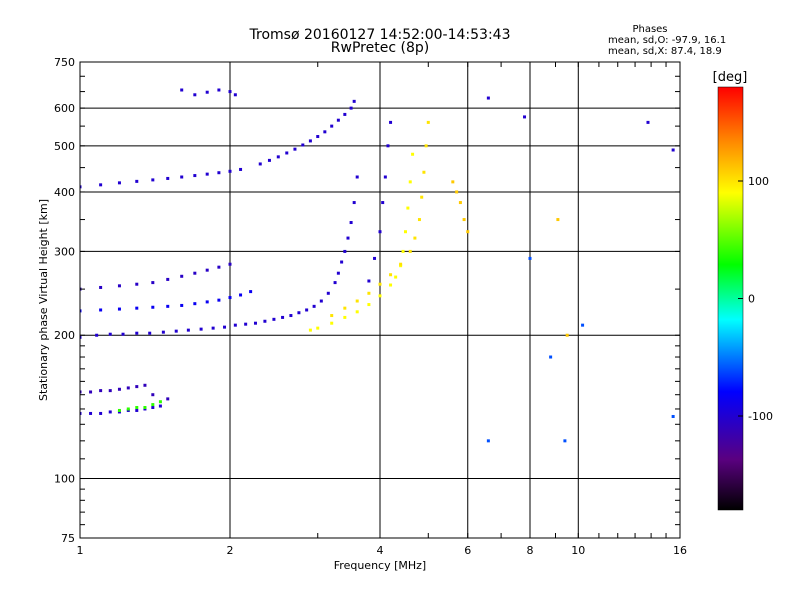 This screenshot has height=600, width=800. I want to click on y-tick-label: 750, so click(64, 62).